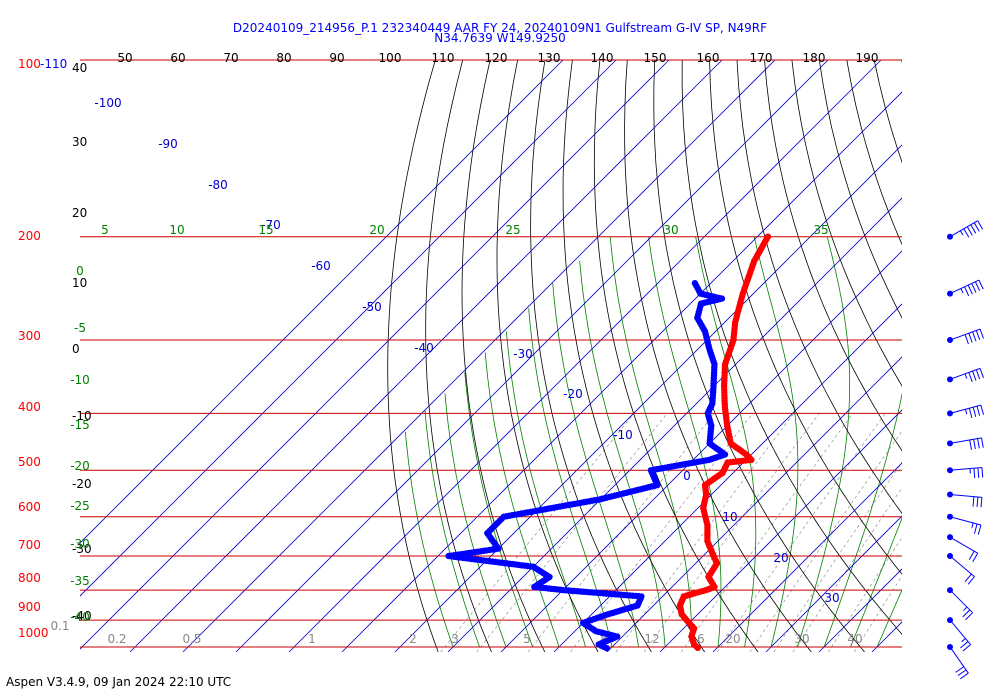 The image size is (1000, 700). Describe the element at coordinates (29, 607) in the screenshot. I see `pressure-label: 900` at that location.